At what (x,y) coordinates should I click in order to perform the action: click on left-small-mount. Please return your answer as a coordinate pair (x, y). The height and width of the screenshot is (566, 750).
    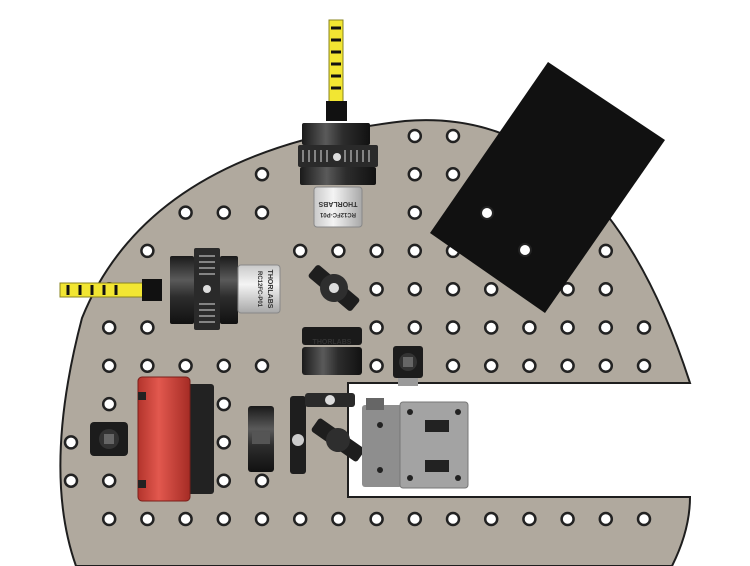
    Looking at the image, I should click on (109, 439).